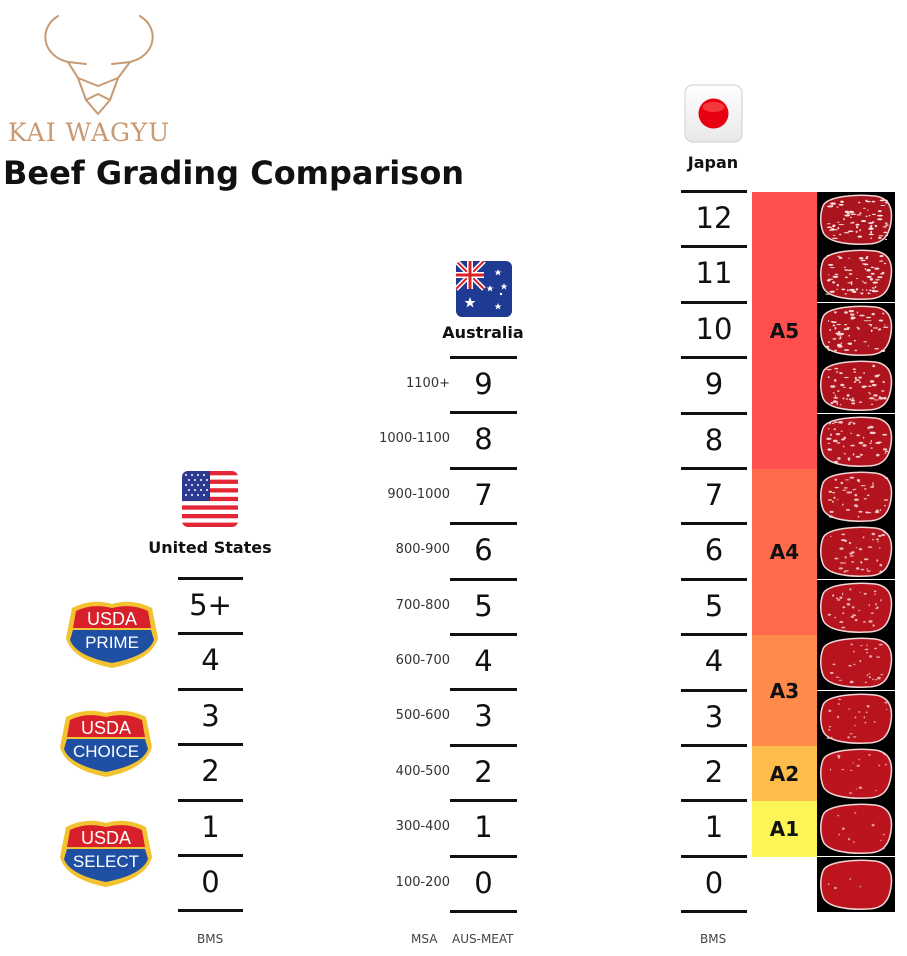 This screenshot has width=907, height=956. What do you see at coordinates (714, 772) in the screenshot?
I see `japan-grade: 2` at bounding box center [714, 772].